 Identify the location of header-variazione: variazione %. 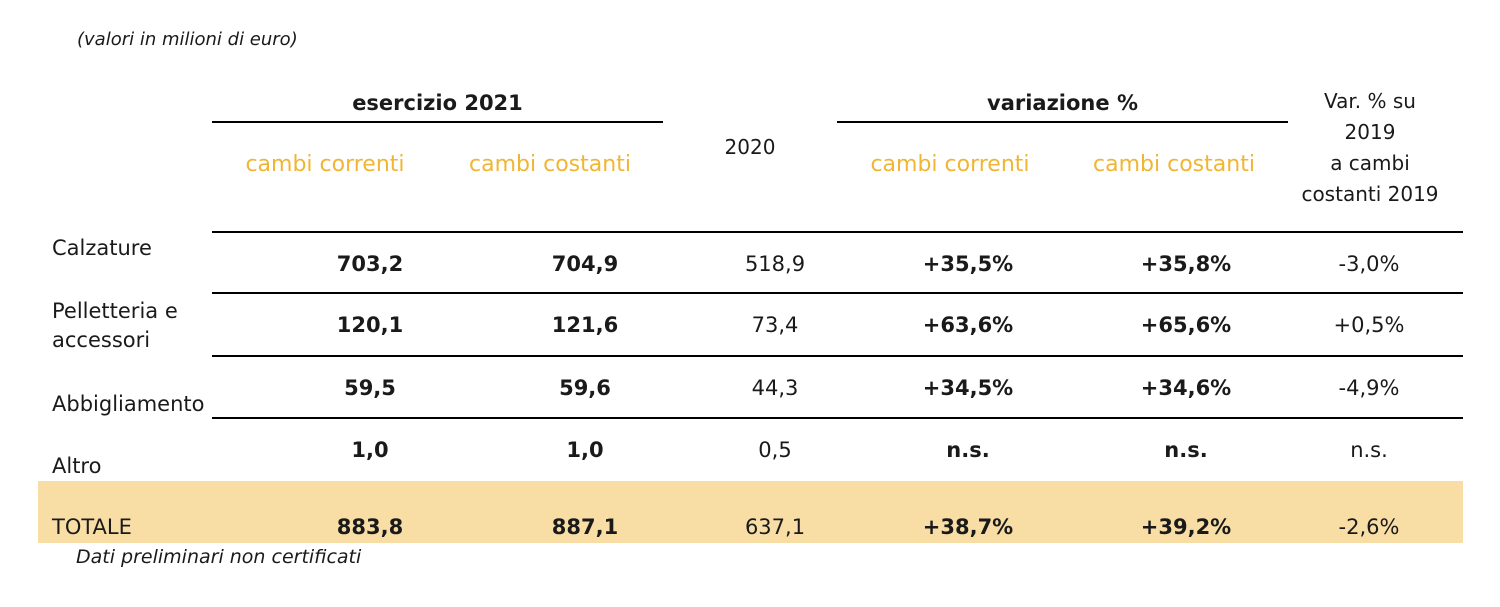
(1062, 103).